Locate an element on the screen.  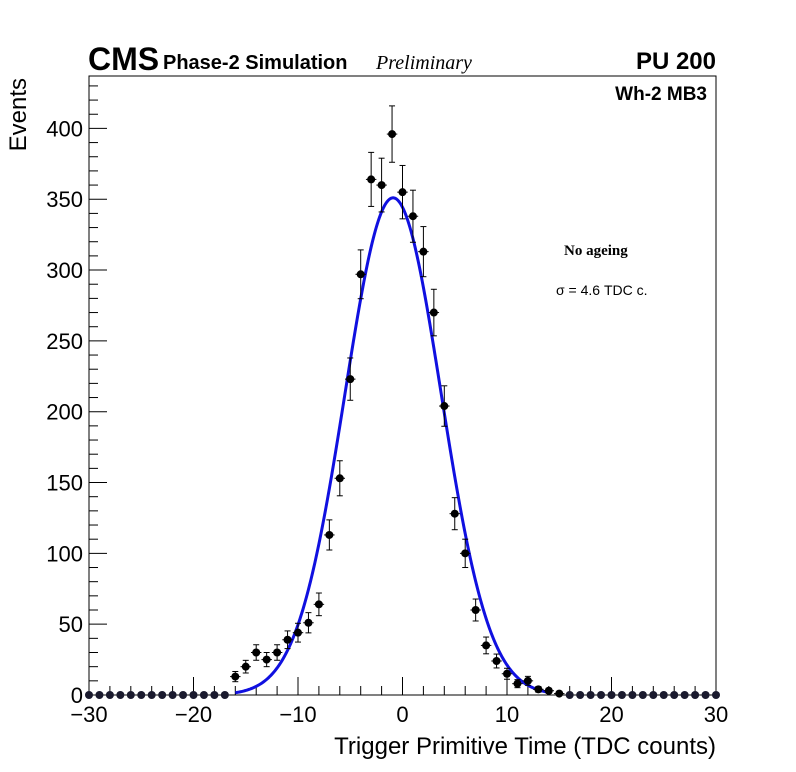
x-tick-label: 30 is located at coordinates (716, 714).